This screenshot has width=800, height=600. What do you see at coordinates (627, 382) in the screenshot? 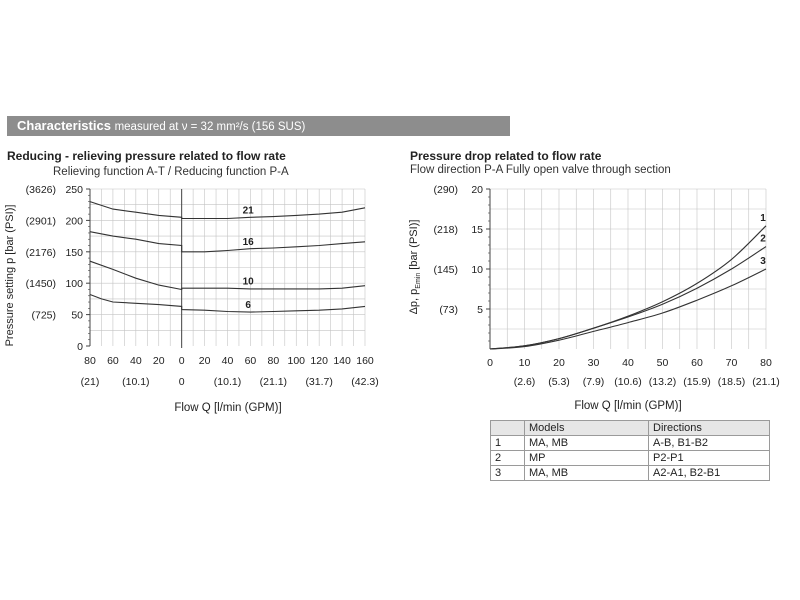
I see `x-tick-label-gpm: (10.6)` at bounding box center [627, 382].